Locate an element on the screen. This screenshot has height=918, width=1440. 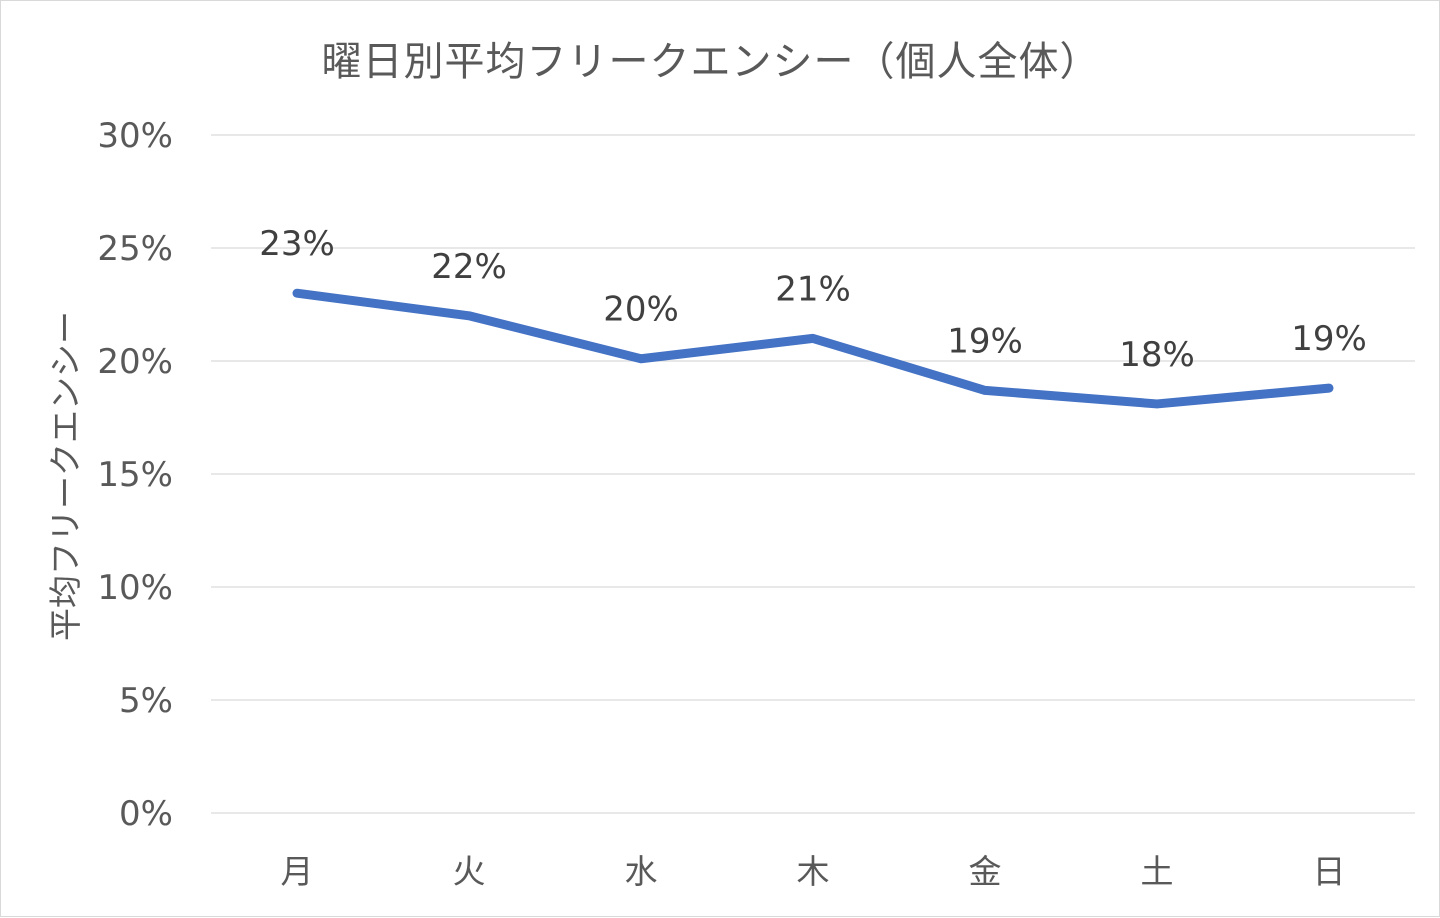
y-tick-label: 10% is located at coordinates (135, 588).